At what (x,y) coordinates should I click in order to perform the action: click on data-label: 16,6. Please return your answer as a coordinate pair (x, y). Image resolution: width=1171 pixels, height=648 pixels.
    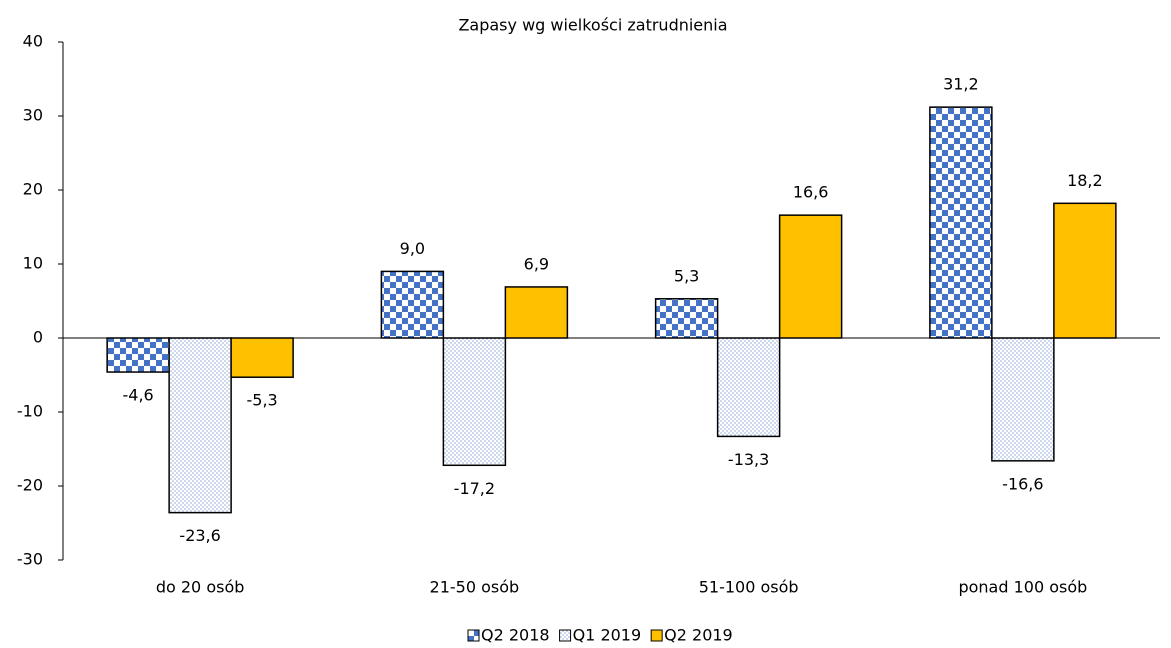
    Looking at the image, I should click on (811, 192).